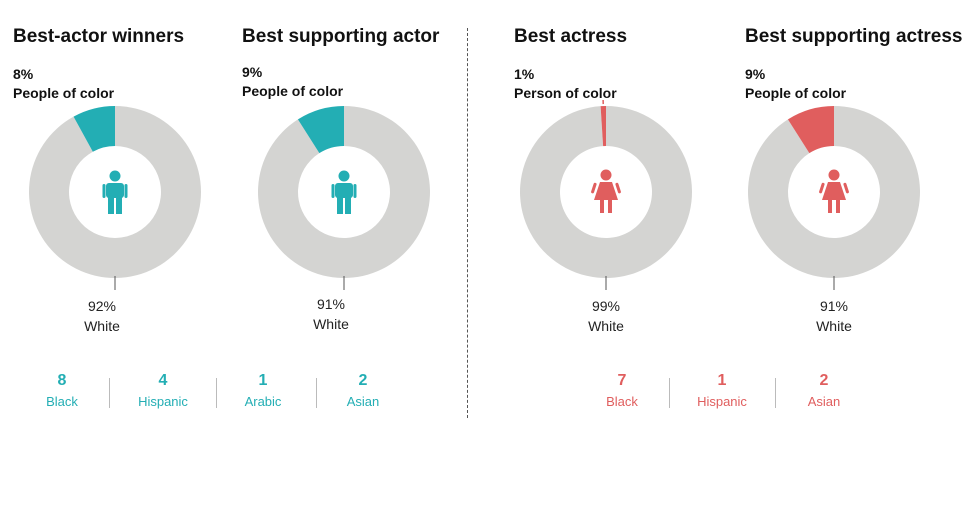  I want to click on chart-title: Best-actor winners, so click(99, 36).